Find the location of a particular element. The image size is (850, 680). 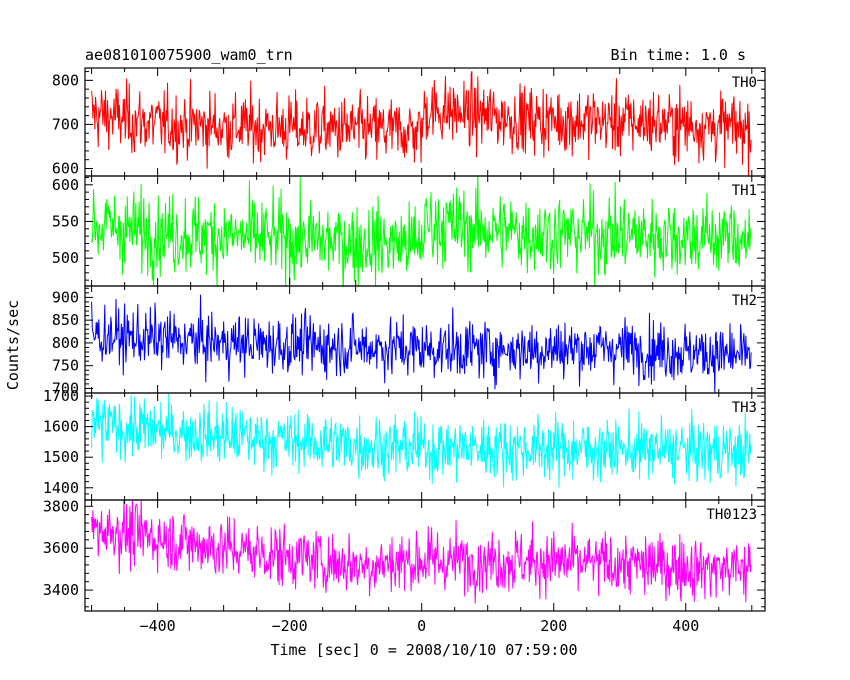

x-axis: −400 −200 0 200 400 is located at coordinates (420, 626).